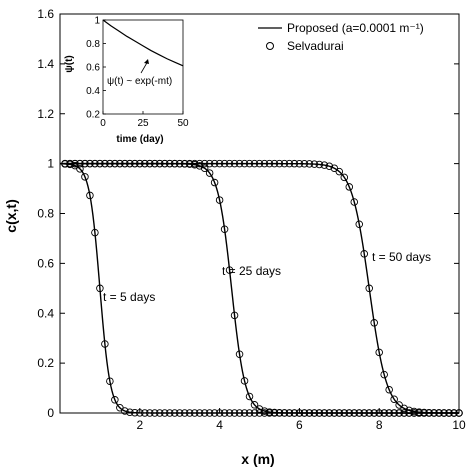 The height and width of the screenshot is (474, 474). What do you see at coordinates (183, 123) in the screenshot?
I see `inset-x-tick-label: 50` at bounding box center [183, 123].